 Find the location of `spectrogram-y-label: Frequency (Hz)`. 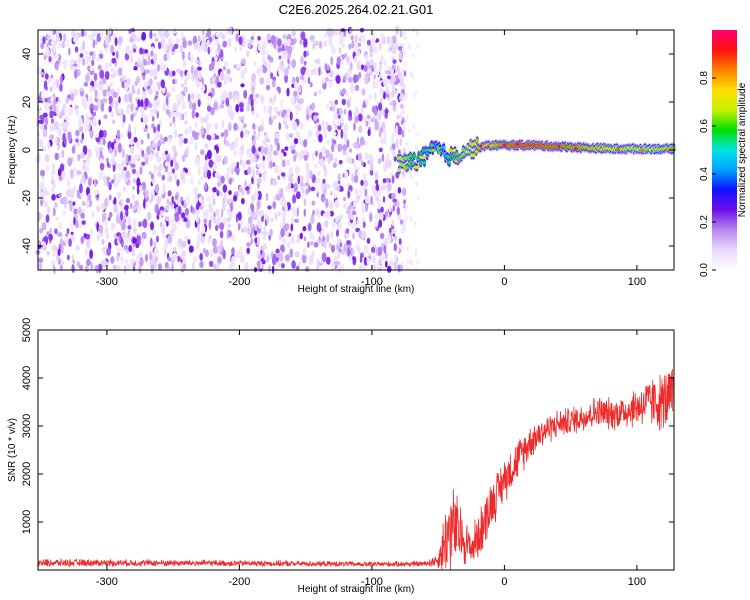

spectrogram-y-label: Frequency (Hz) is located at coordinates (12, 150).